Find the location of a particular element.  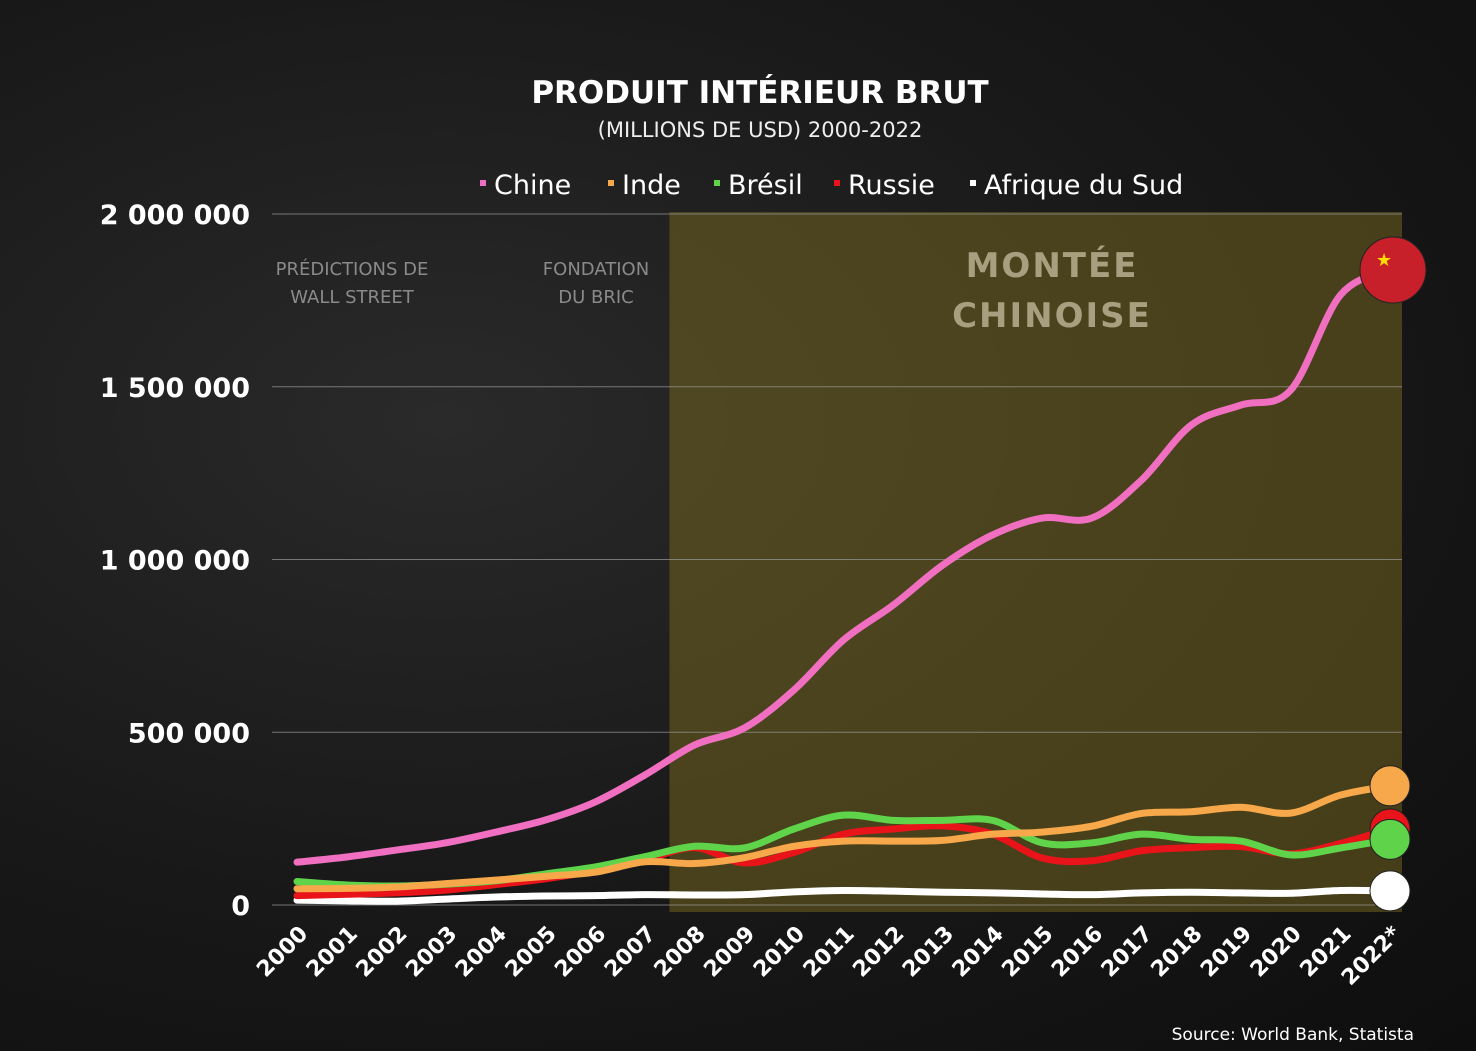

star-icon: ★ is located at coordinates (1384, 260).